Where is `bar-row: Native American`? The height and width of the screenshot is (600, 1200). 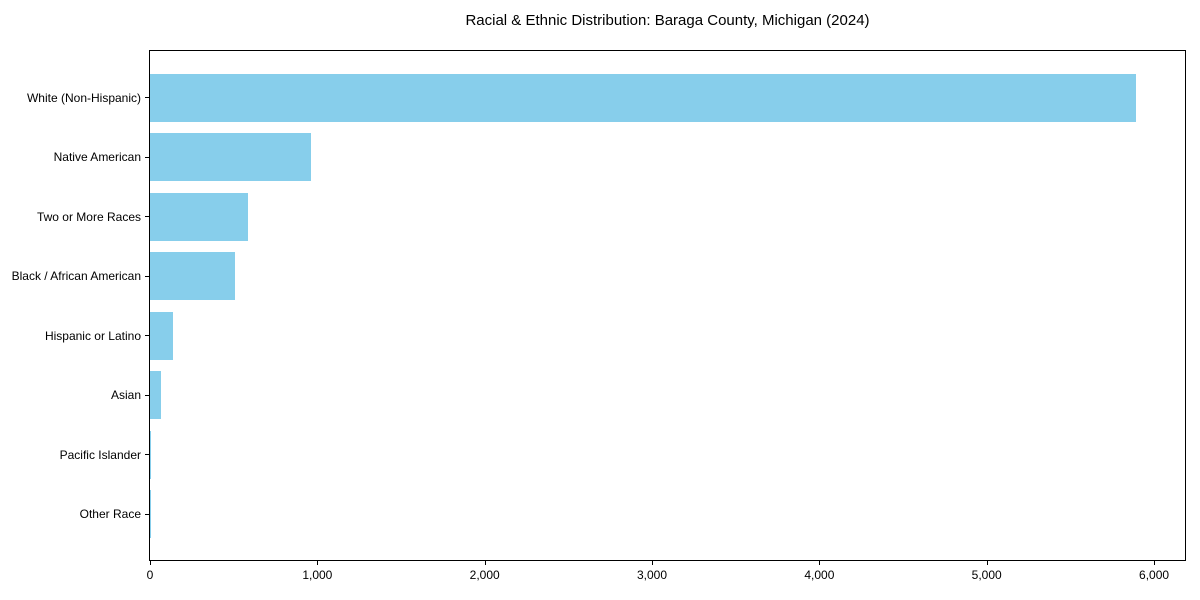 bar-row: Native American is located at coordinates (619, 158).